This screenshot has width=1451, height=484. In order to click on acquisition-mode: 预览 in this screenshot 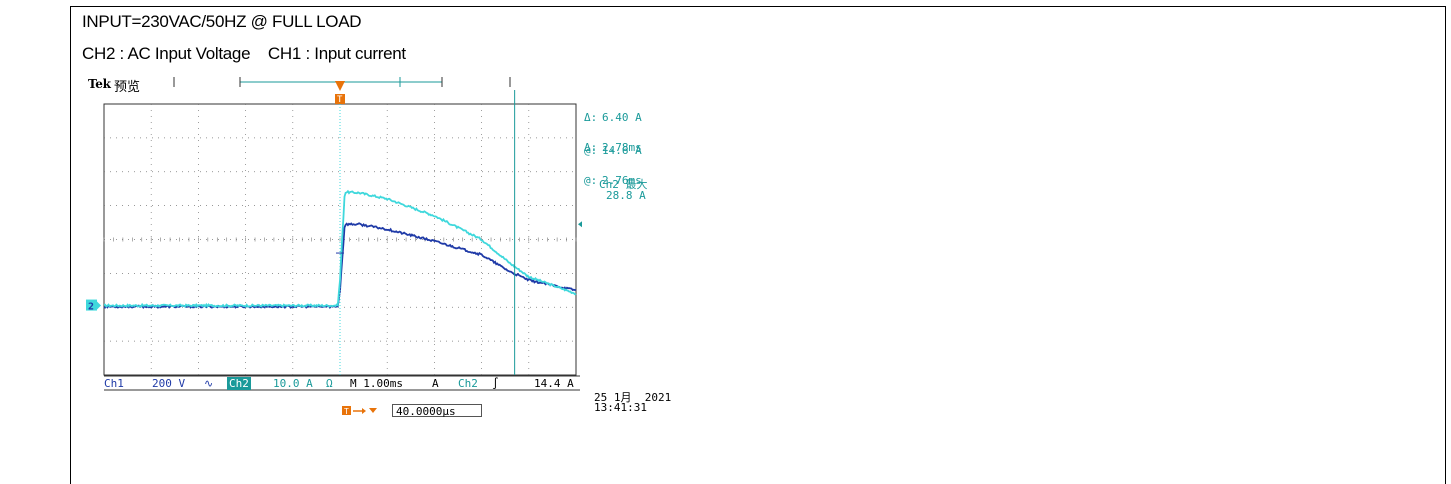, I will do `click(127, 86)`.